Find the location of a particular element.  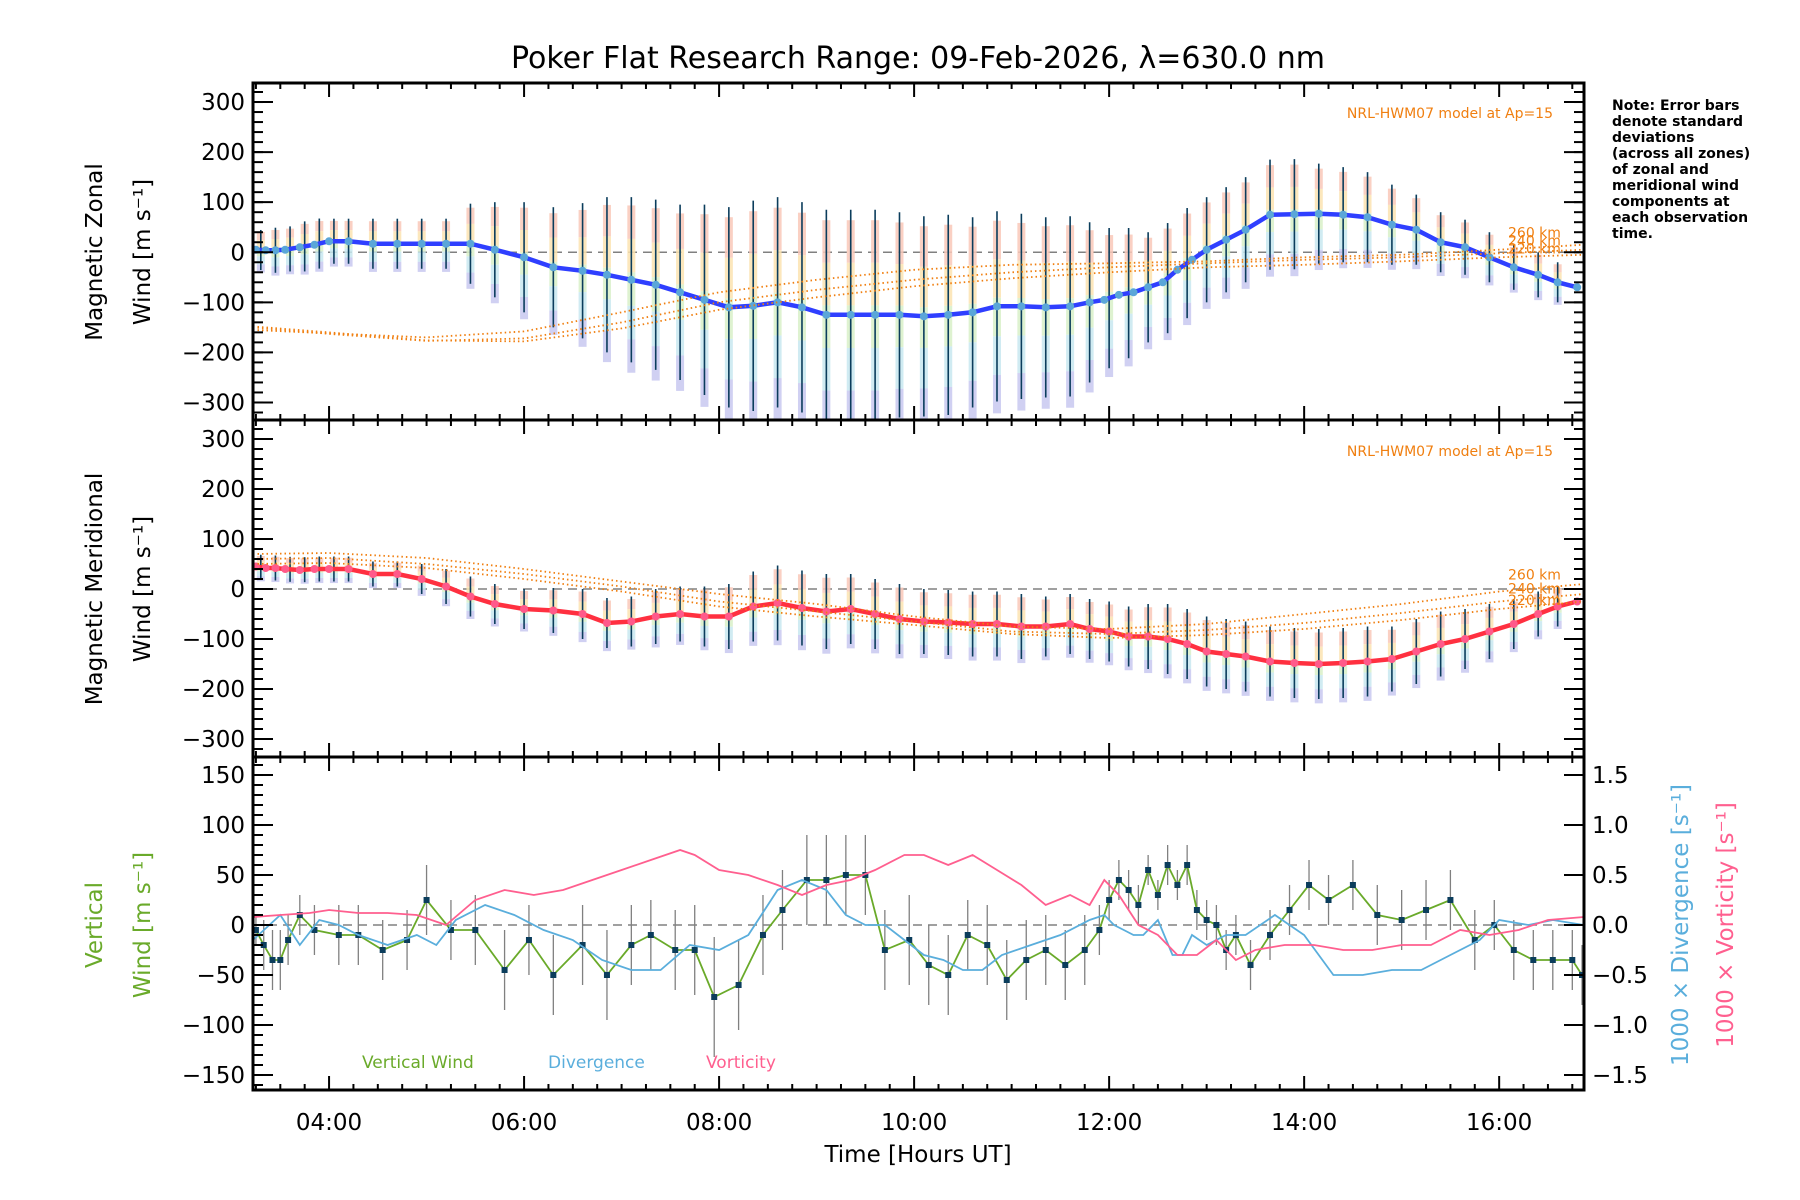

x-tick-label: 12:00 is located at coordinates (1109, 1123).